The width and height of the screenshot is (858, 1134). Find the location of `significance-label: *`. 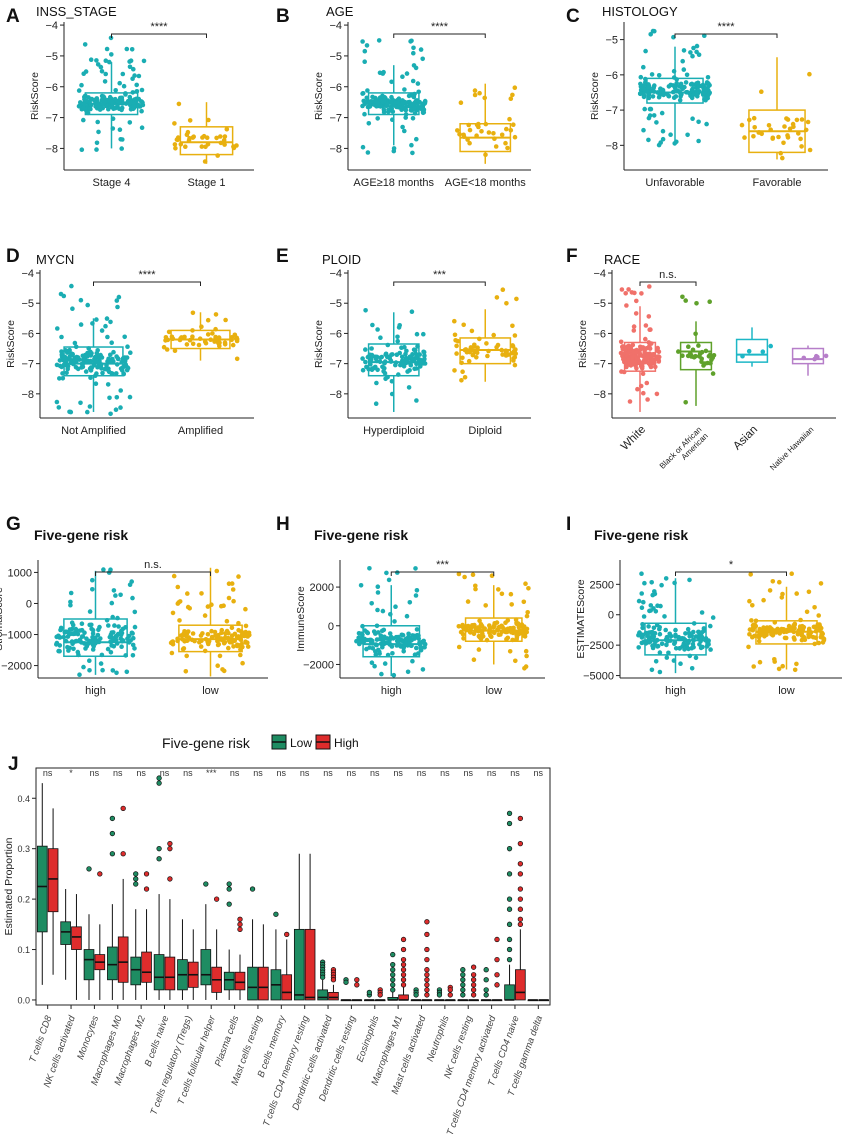

significance-label: * is located at coordinates (71, 773).